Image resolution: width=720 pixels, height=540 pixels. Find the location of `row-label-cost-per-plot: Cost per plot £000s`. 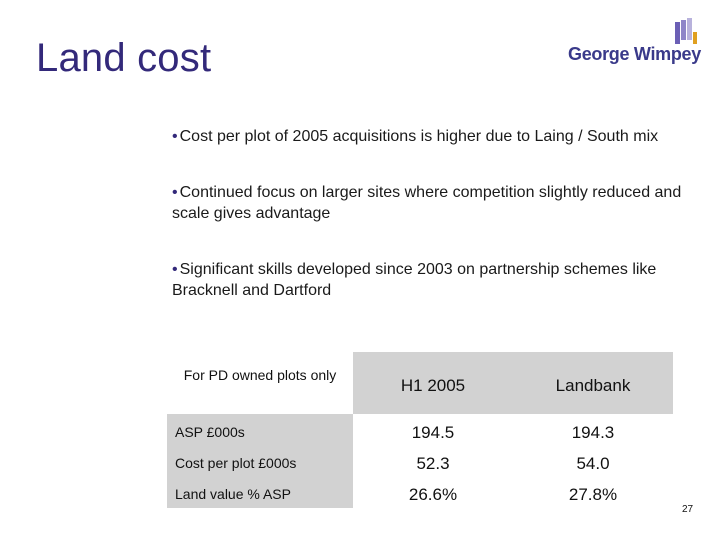

row-label-cost-per-plot: Cost per plot £000s is located at coordinates (236, 463).